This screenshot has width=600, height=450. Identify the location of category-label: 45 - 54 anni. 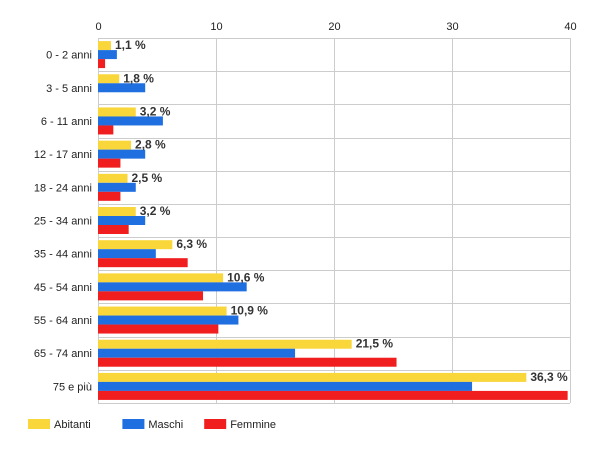
(63, 288).